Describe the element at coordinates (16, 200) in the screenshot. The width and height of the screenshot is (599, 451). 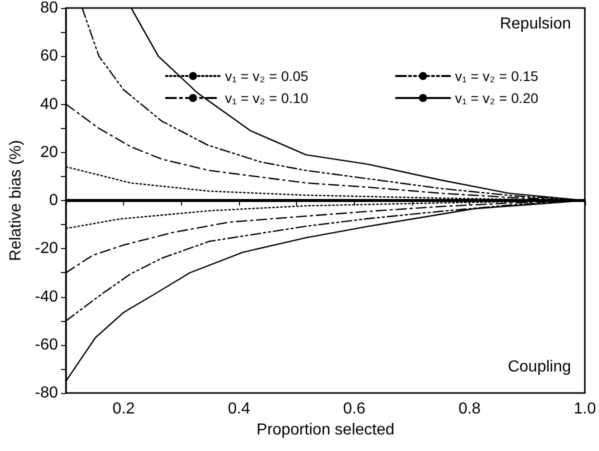
I see `y-axis-title: Relative bias (%)` at that location.